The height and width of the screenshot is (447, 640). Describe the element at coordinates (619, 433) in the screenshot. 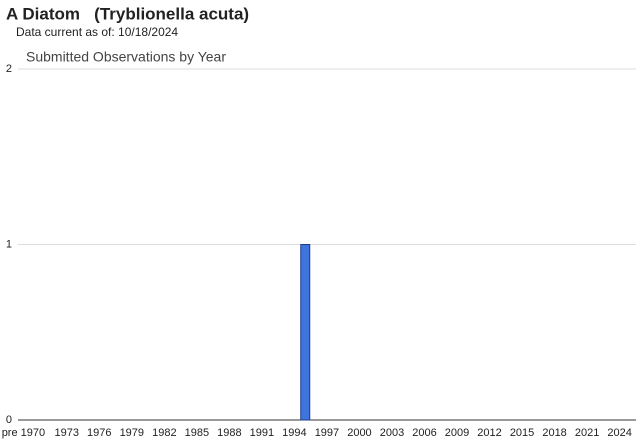

I see `x-tick-label: 2024` at that location.